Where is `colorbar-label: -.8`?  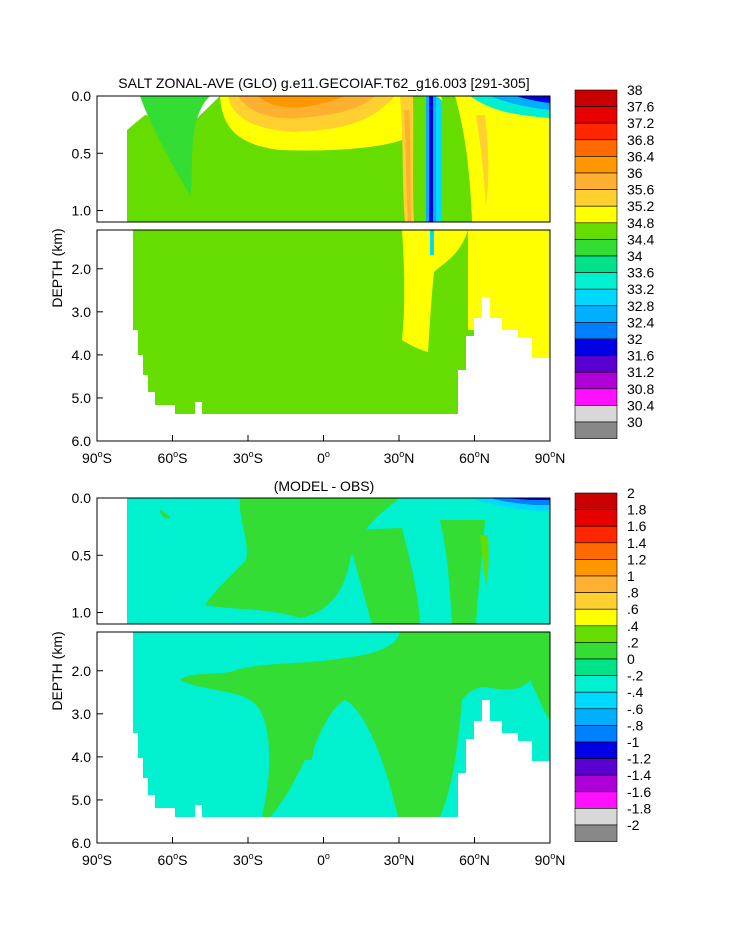
colorbar-label: -.8 is located at coordinates (635, 725).